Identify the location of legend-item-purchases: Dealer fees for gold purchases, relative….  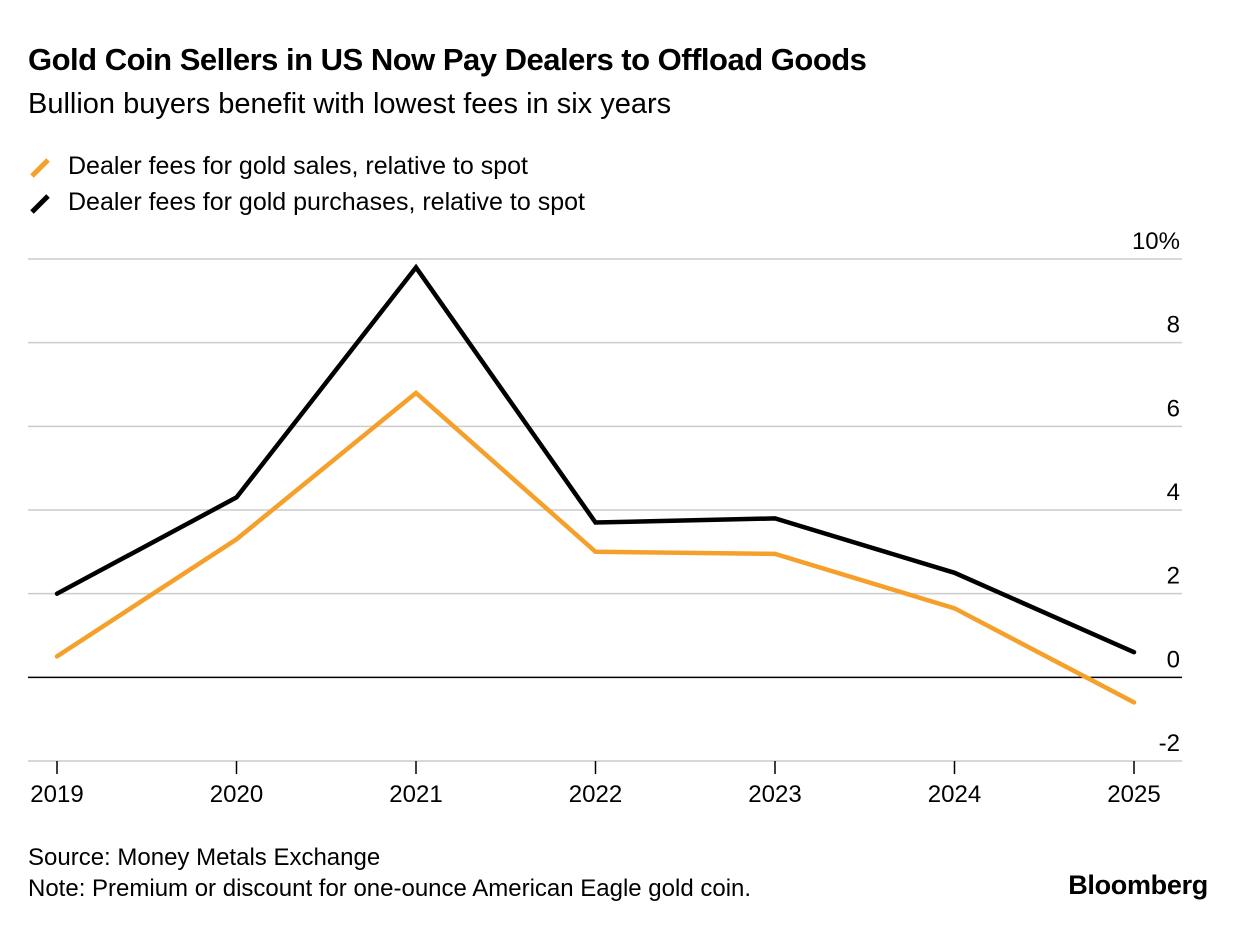
(306, 202).